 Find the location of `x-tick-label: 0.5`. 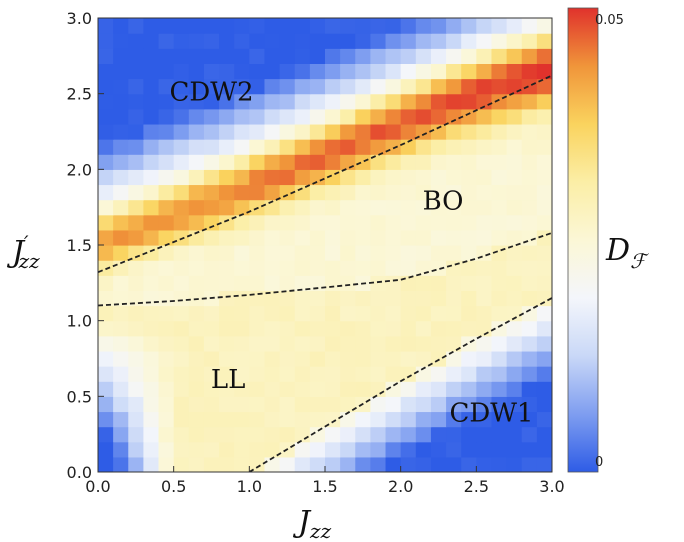

x-tick-label: 0.5 is located at coordinates (173, 486).